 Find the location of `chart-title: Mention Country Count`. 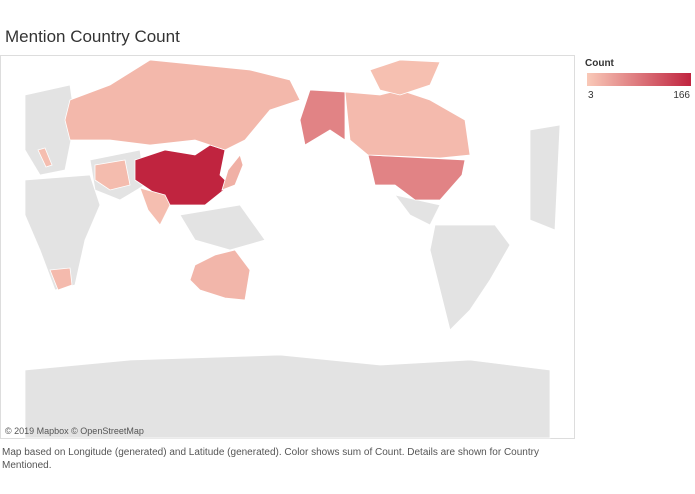

chart-title: Mention Country Count is located at coordinates (92, 36).